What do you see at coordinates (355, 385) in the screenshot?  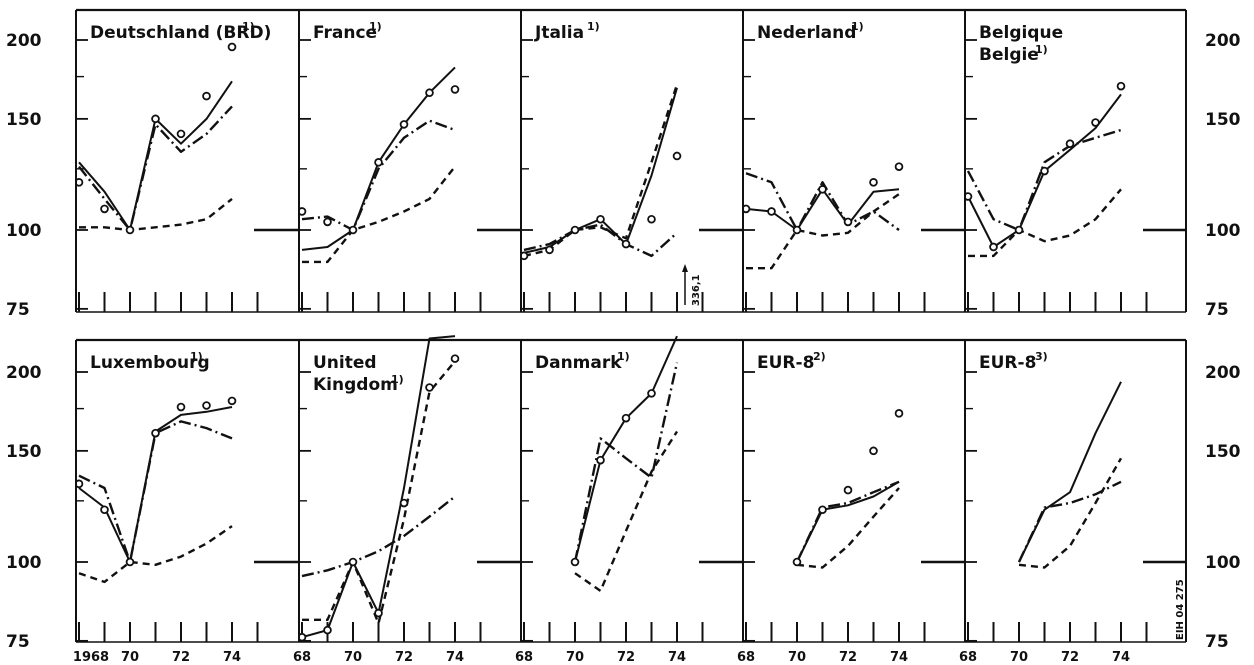 I see `panel-title-line2: Kingdom` at bounding box center [355, 385].